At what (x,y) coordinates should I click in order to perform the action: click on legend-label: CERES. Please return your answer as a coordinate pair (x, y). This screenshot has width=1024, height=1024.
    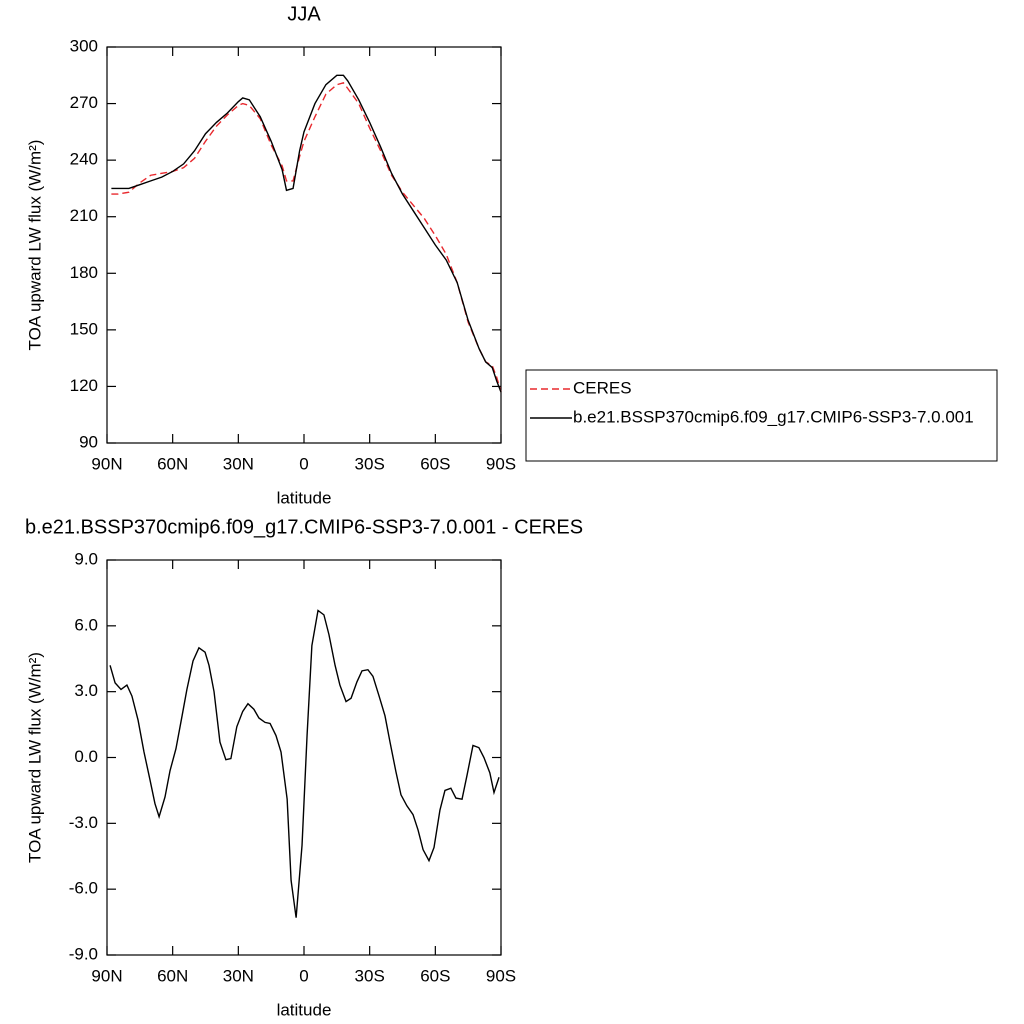
    Looking at the image, I should click on (602, 387).